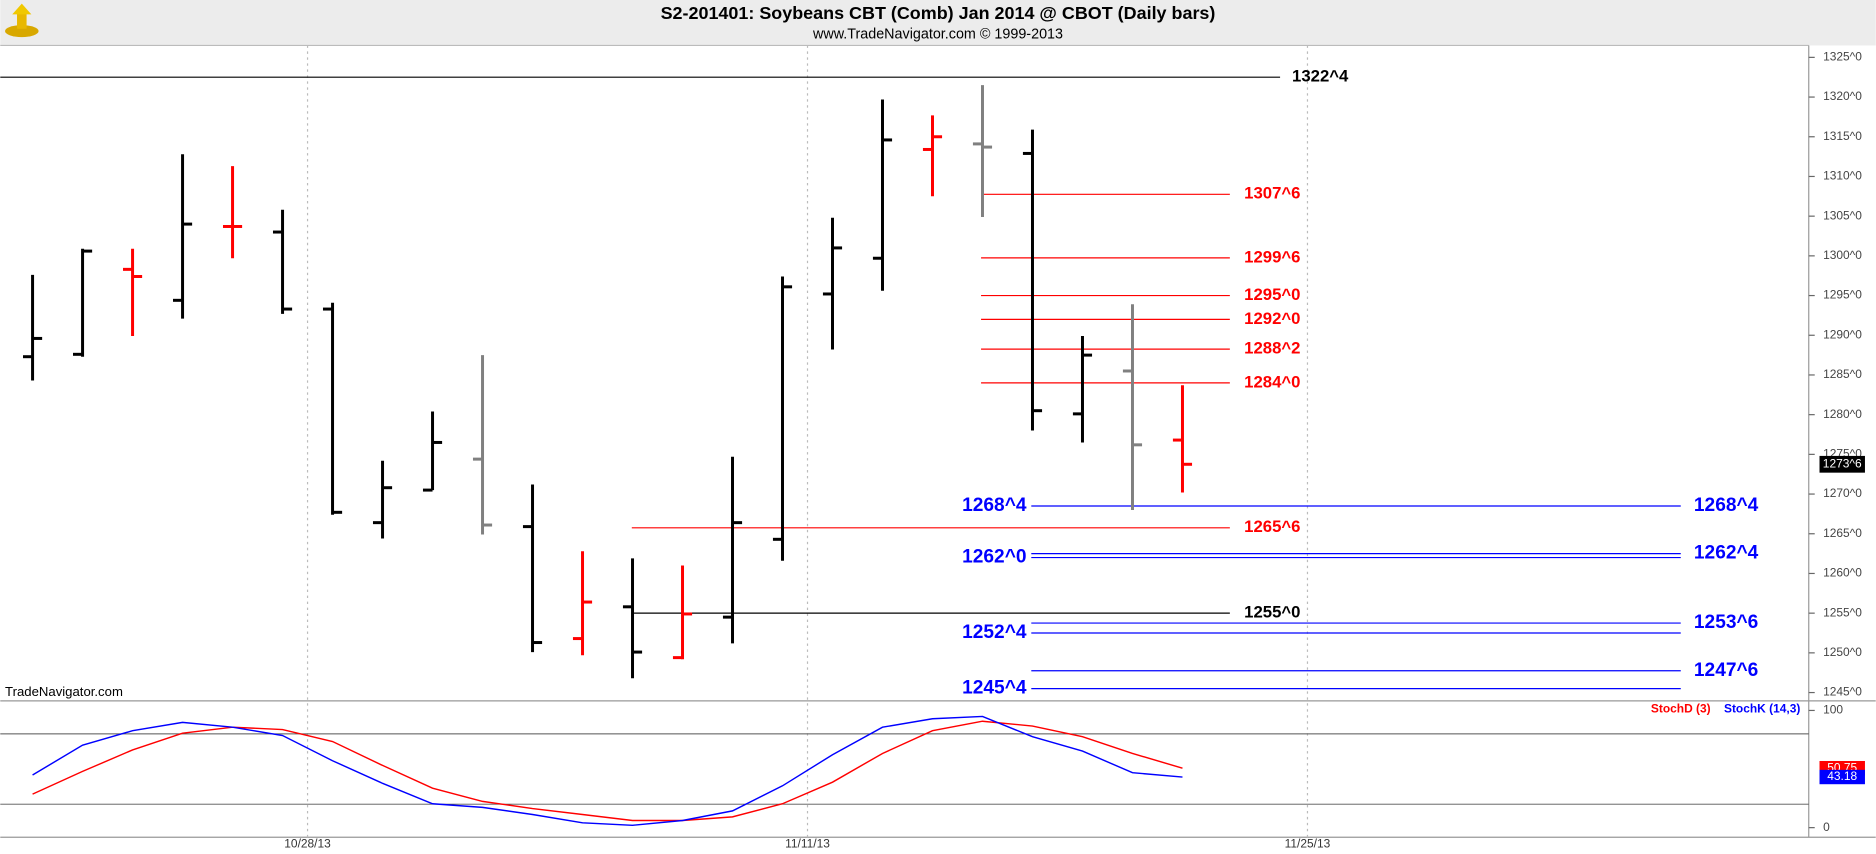  I want to click on chart-subtitle: www.TradeNavigator.com © 1999-2013, so click(937, 34).